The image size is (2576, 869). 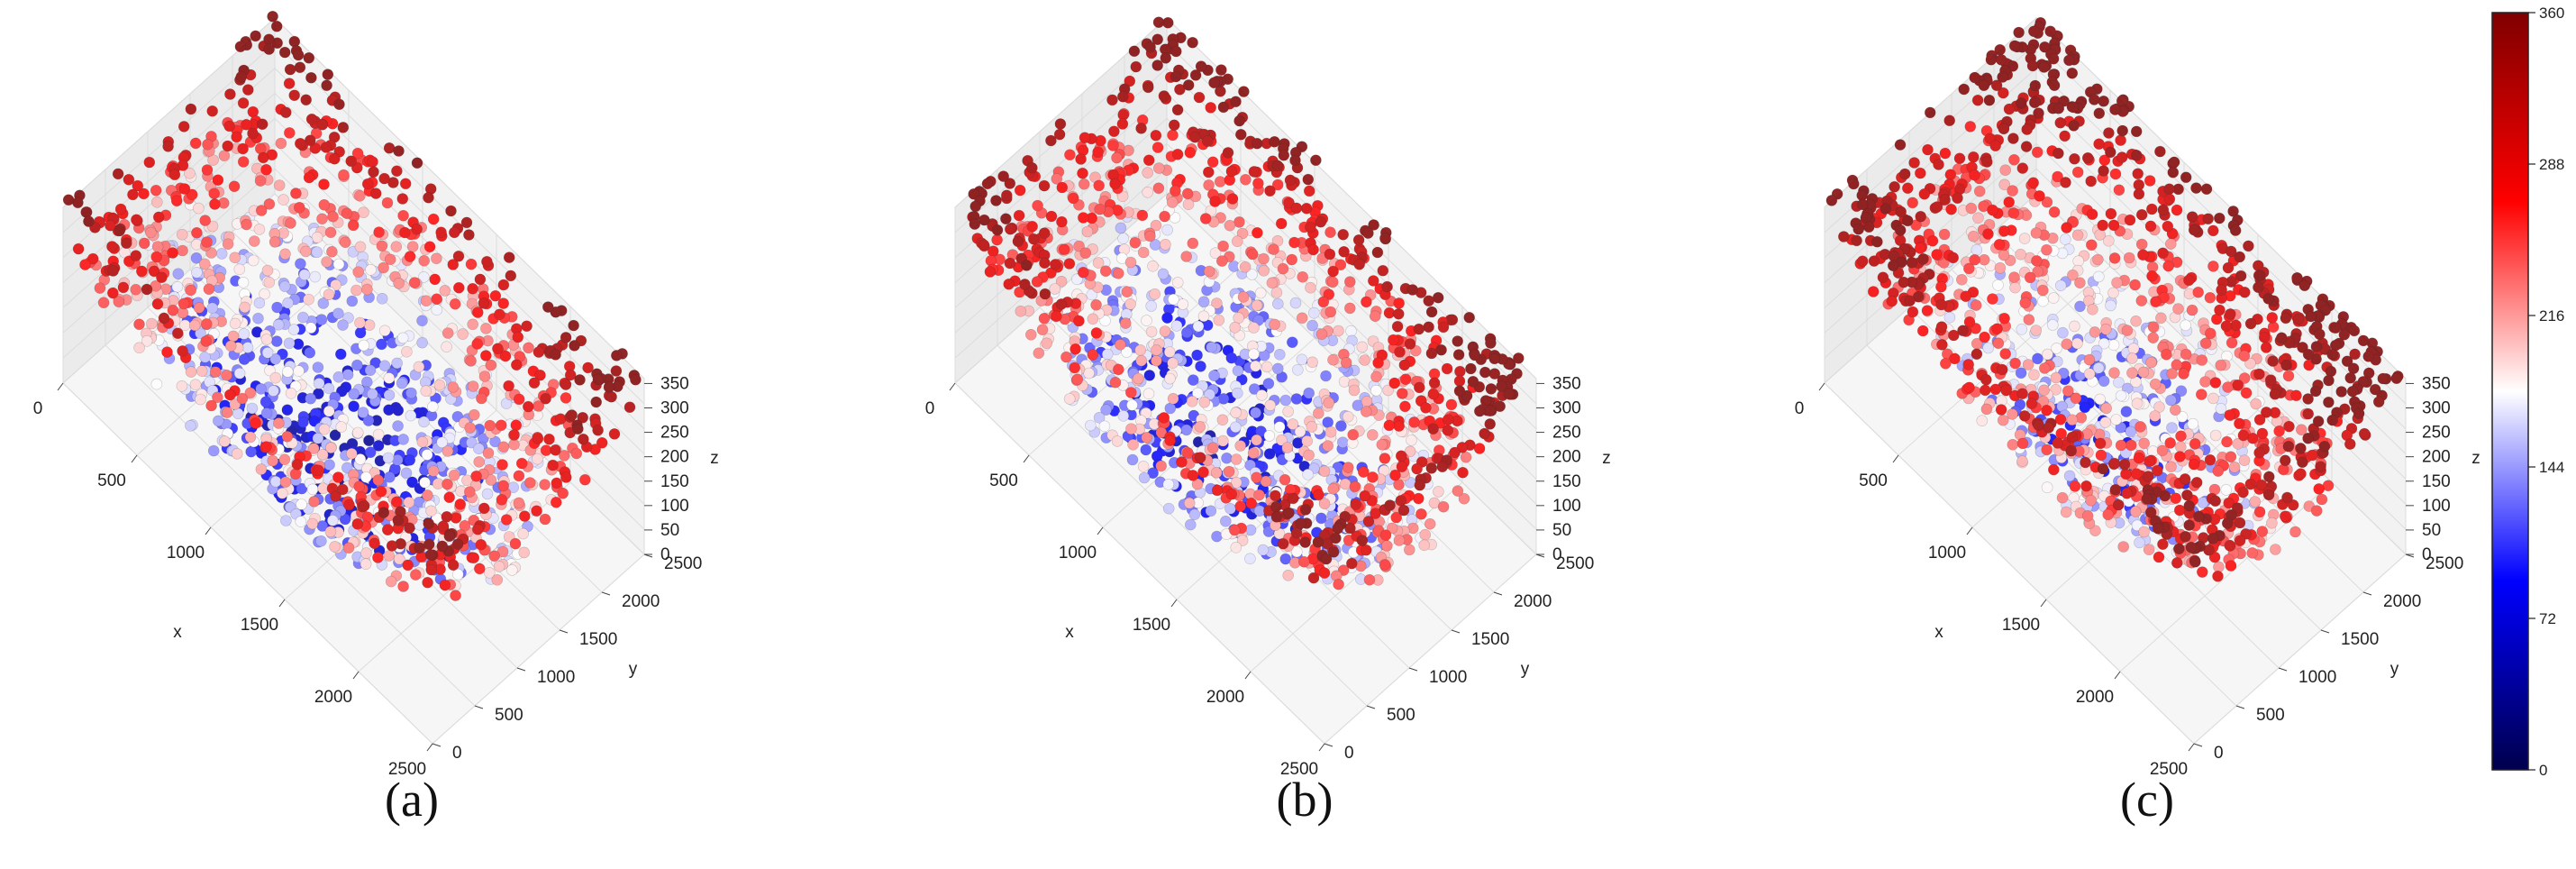 What do you see at coordinates (1606, 458) in the screenshot?
I see `z-axis-label: z` at bounding box center [1606, 458].